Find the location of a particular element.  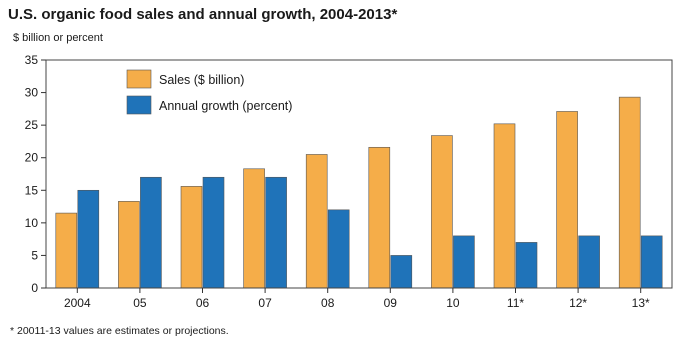

legend-swatch-sales is located at coordinates (139, 79).